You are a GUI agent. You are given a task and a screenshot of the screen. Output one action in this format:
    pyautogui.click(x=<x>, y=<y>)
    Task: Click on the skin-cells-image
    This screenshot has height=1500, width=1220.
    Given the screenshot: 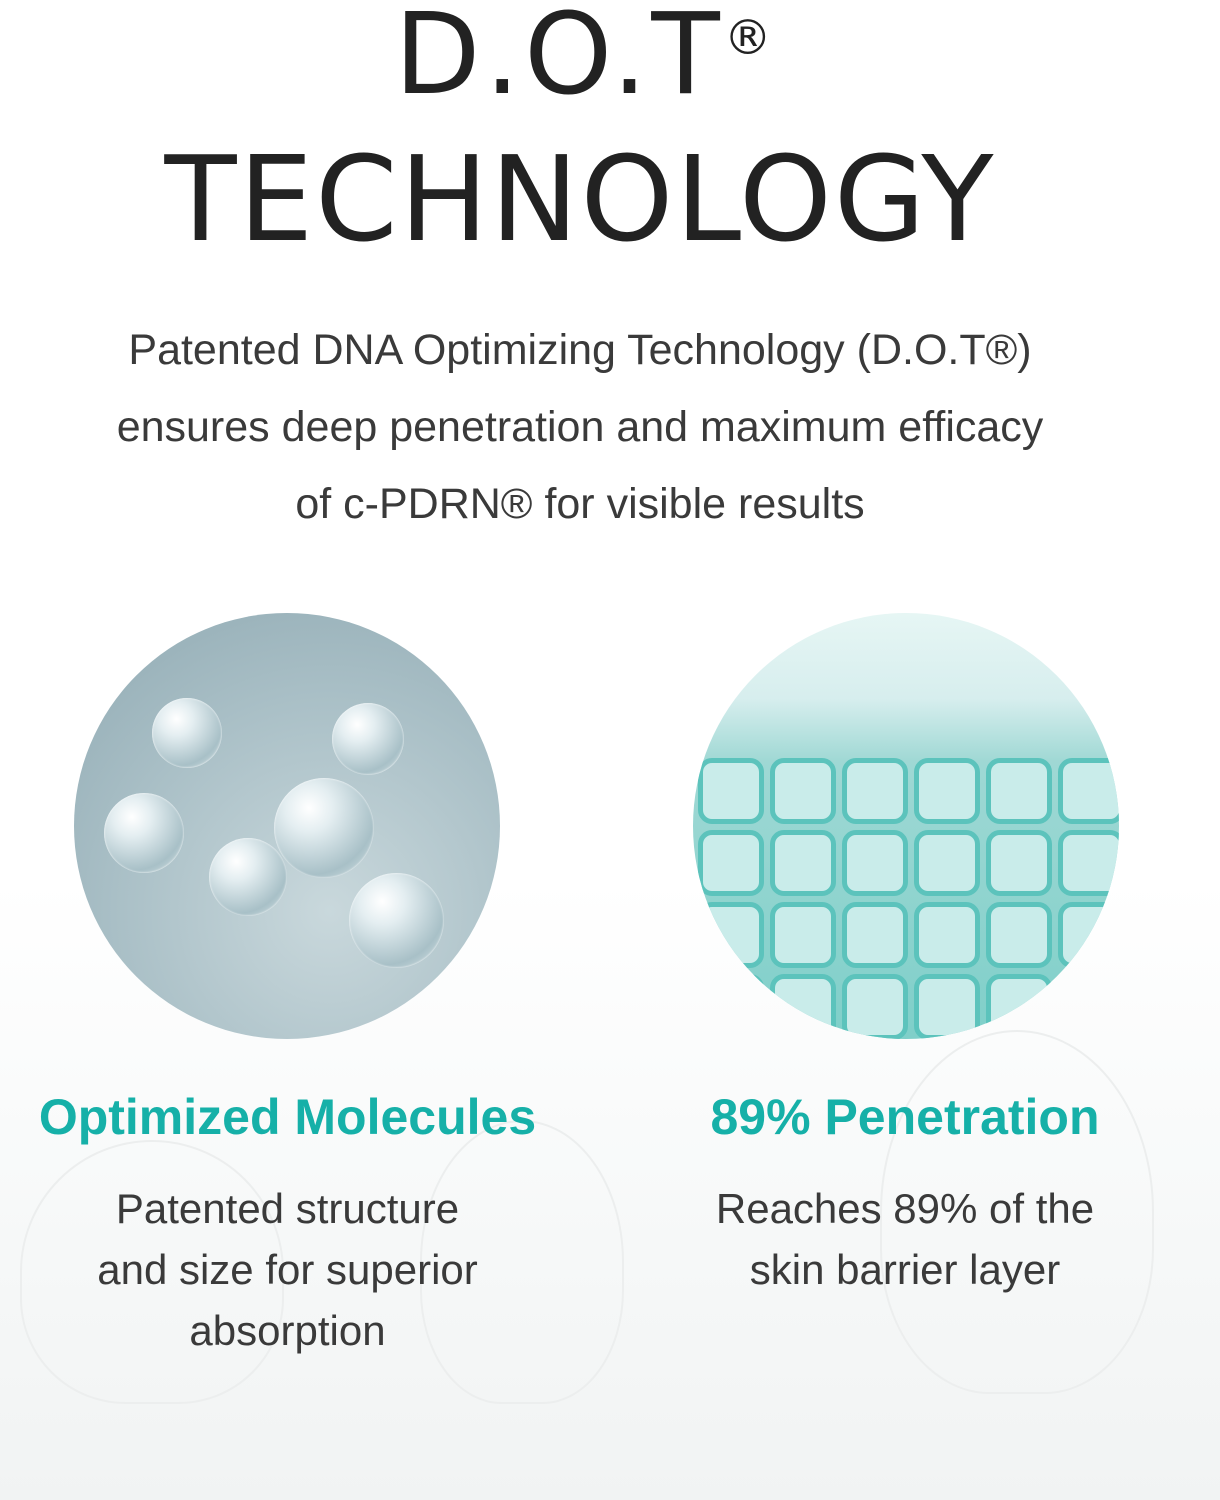 What is the action you would take?
    pyautogui.click(x=906, y=826)
    